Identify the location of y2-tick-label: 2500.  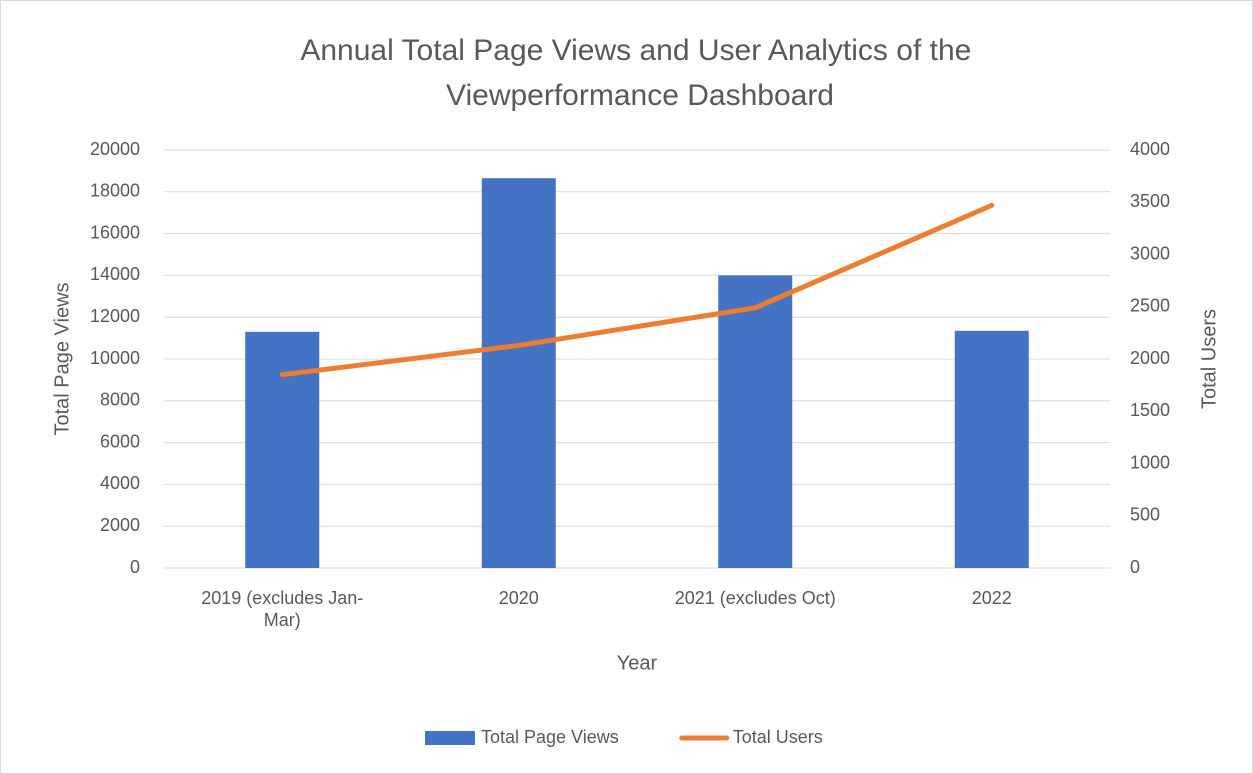
(1150, 306).